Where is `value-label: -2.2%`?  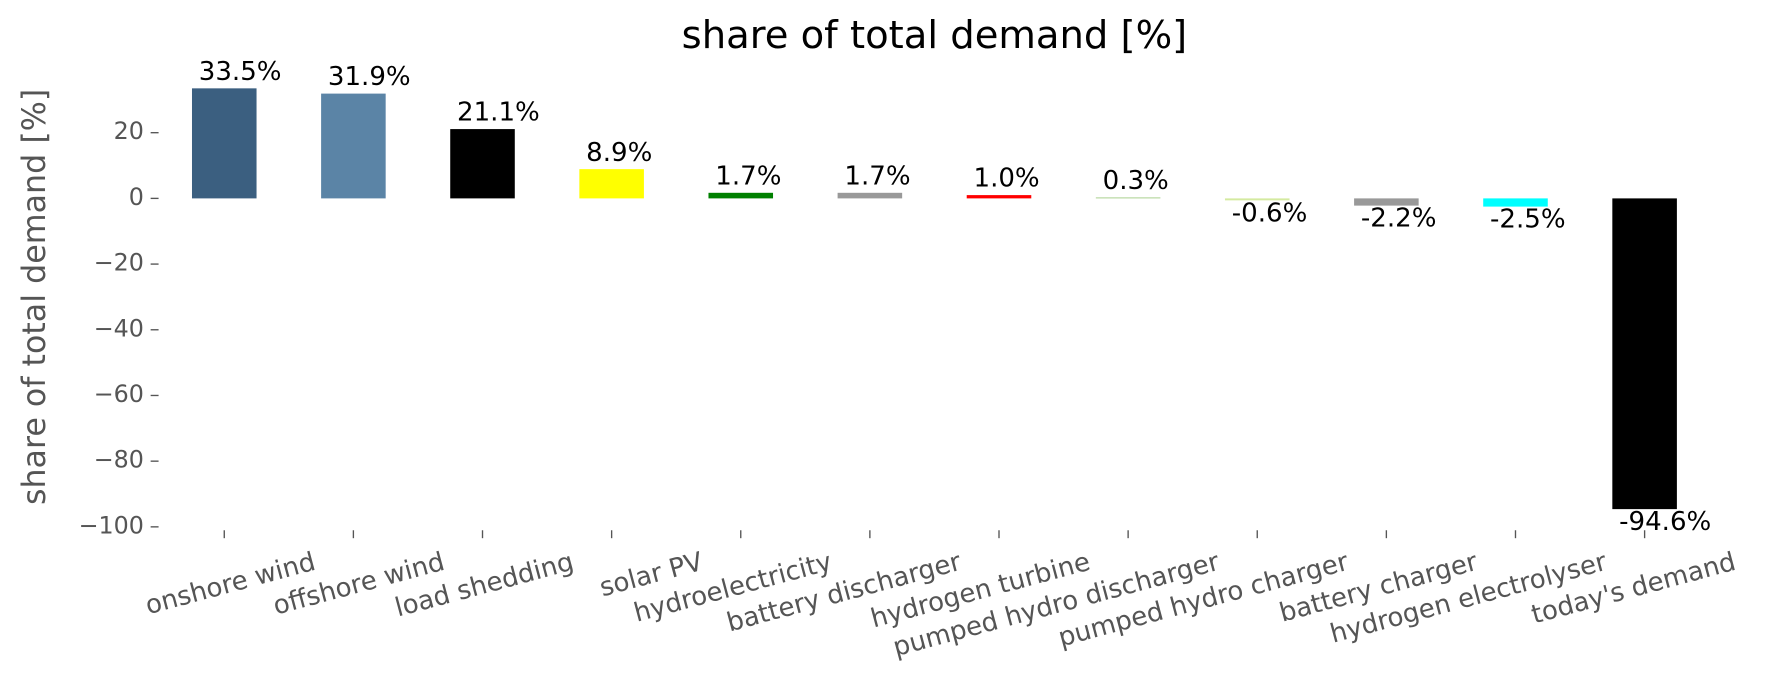
value-label: -2.2% is located at coordinates (1399, 219).